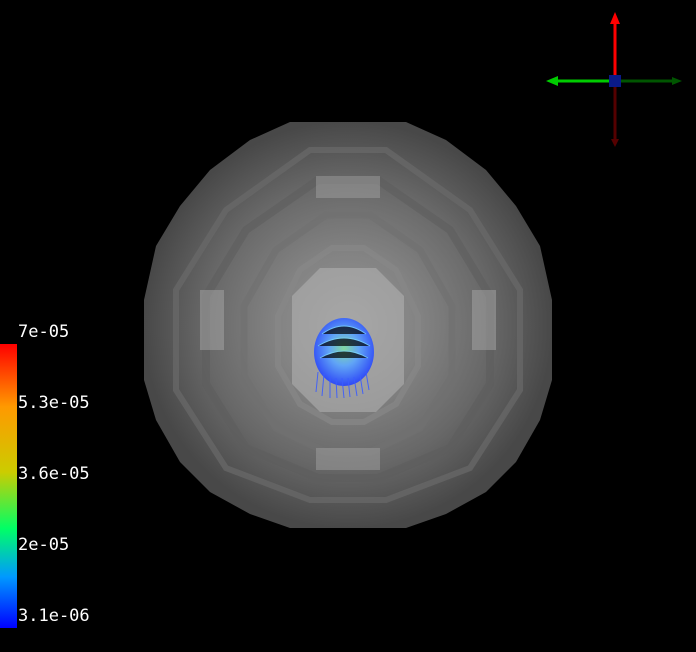  Describe the element at coordinates (614, 79) in the screenshot. I see `orientation-axes-icon` at that location.